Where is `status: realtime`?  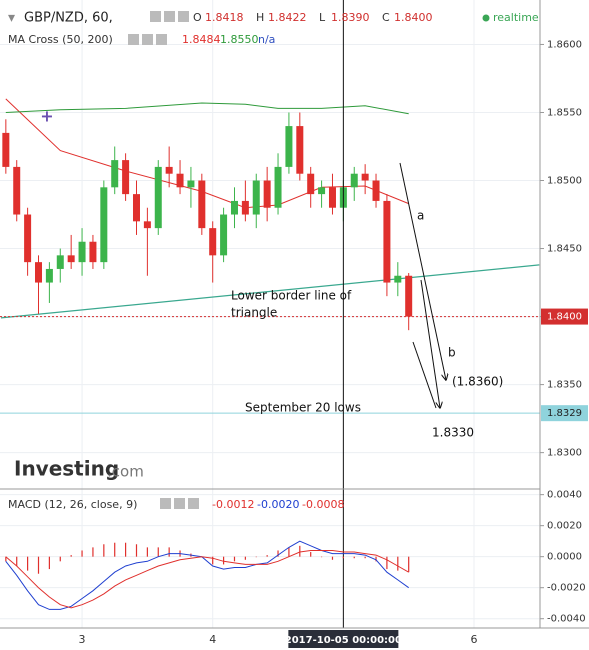 status: realtime is located at coordinates (516, 17).